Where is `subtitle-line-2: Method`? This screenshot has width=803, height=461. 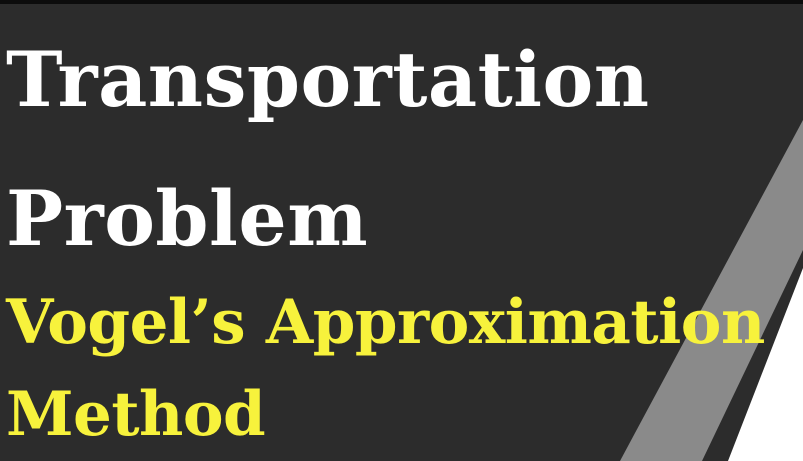
subtitle-line-2: Method is located at coordinates (136, 414).